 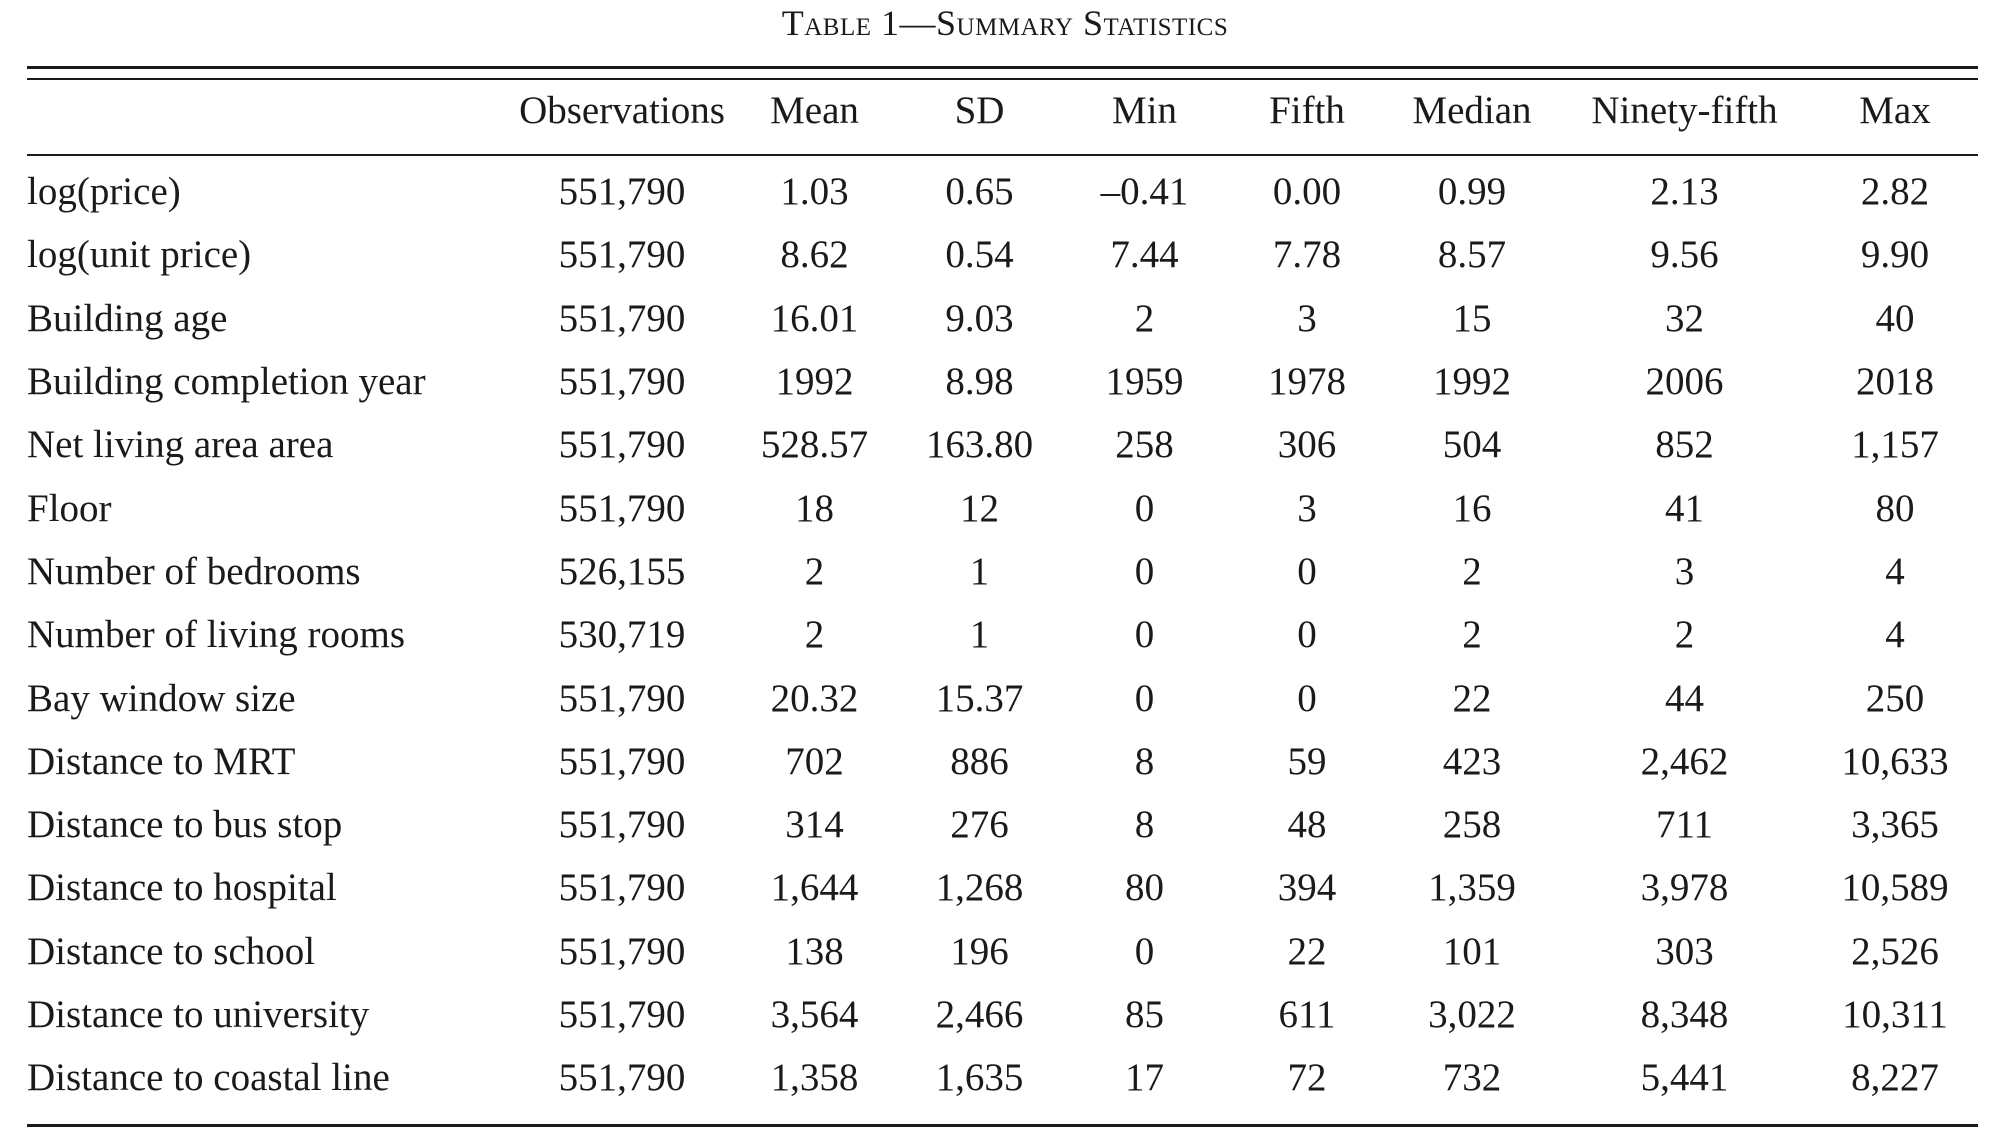 What do you see at coordinates (1144, 888) in the screenshot?
I see `table-cell: 80` at bounding box center [1144, 888].